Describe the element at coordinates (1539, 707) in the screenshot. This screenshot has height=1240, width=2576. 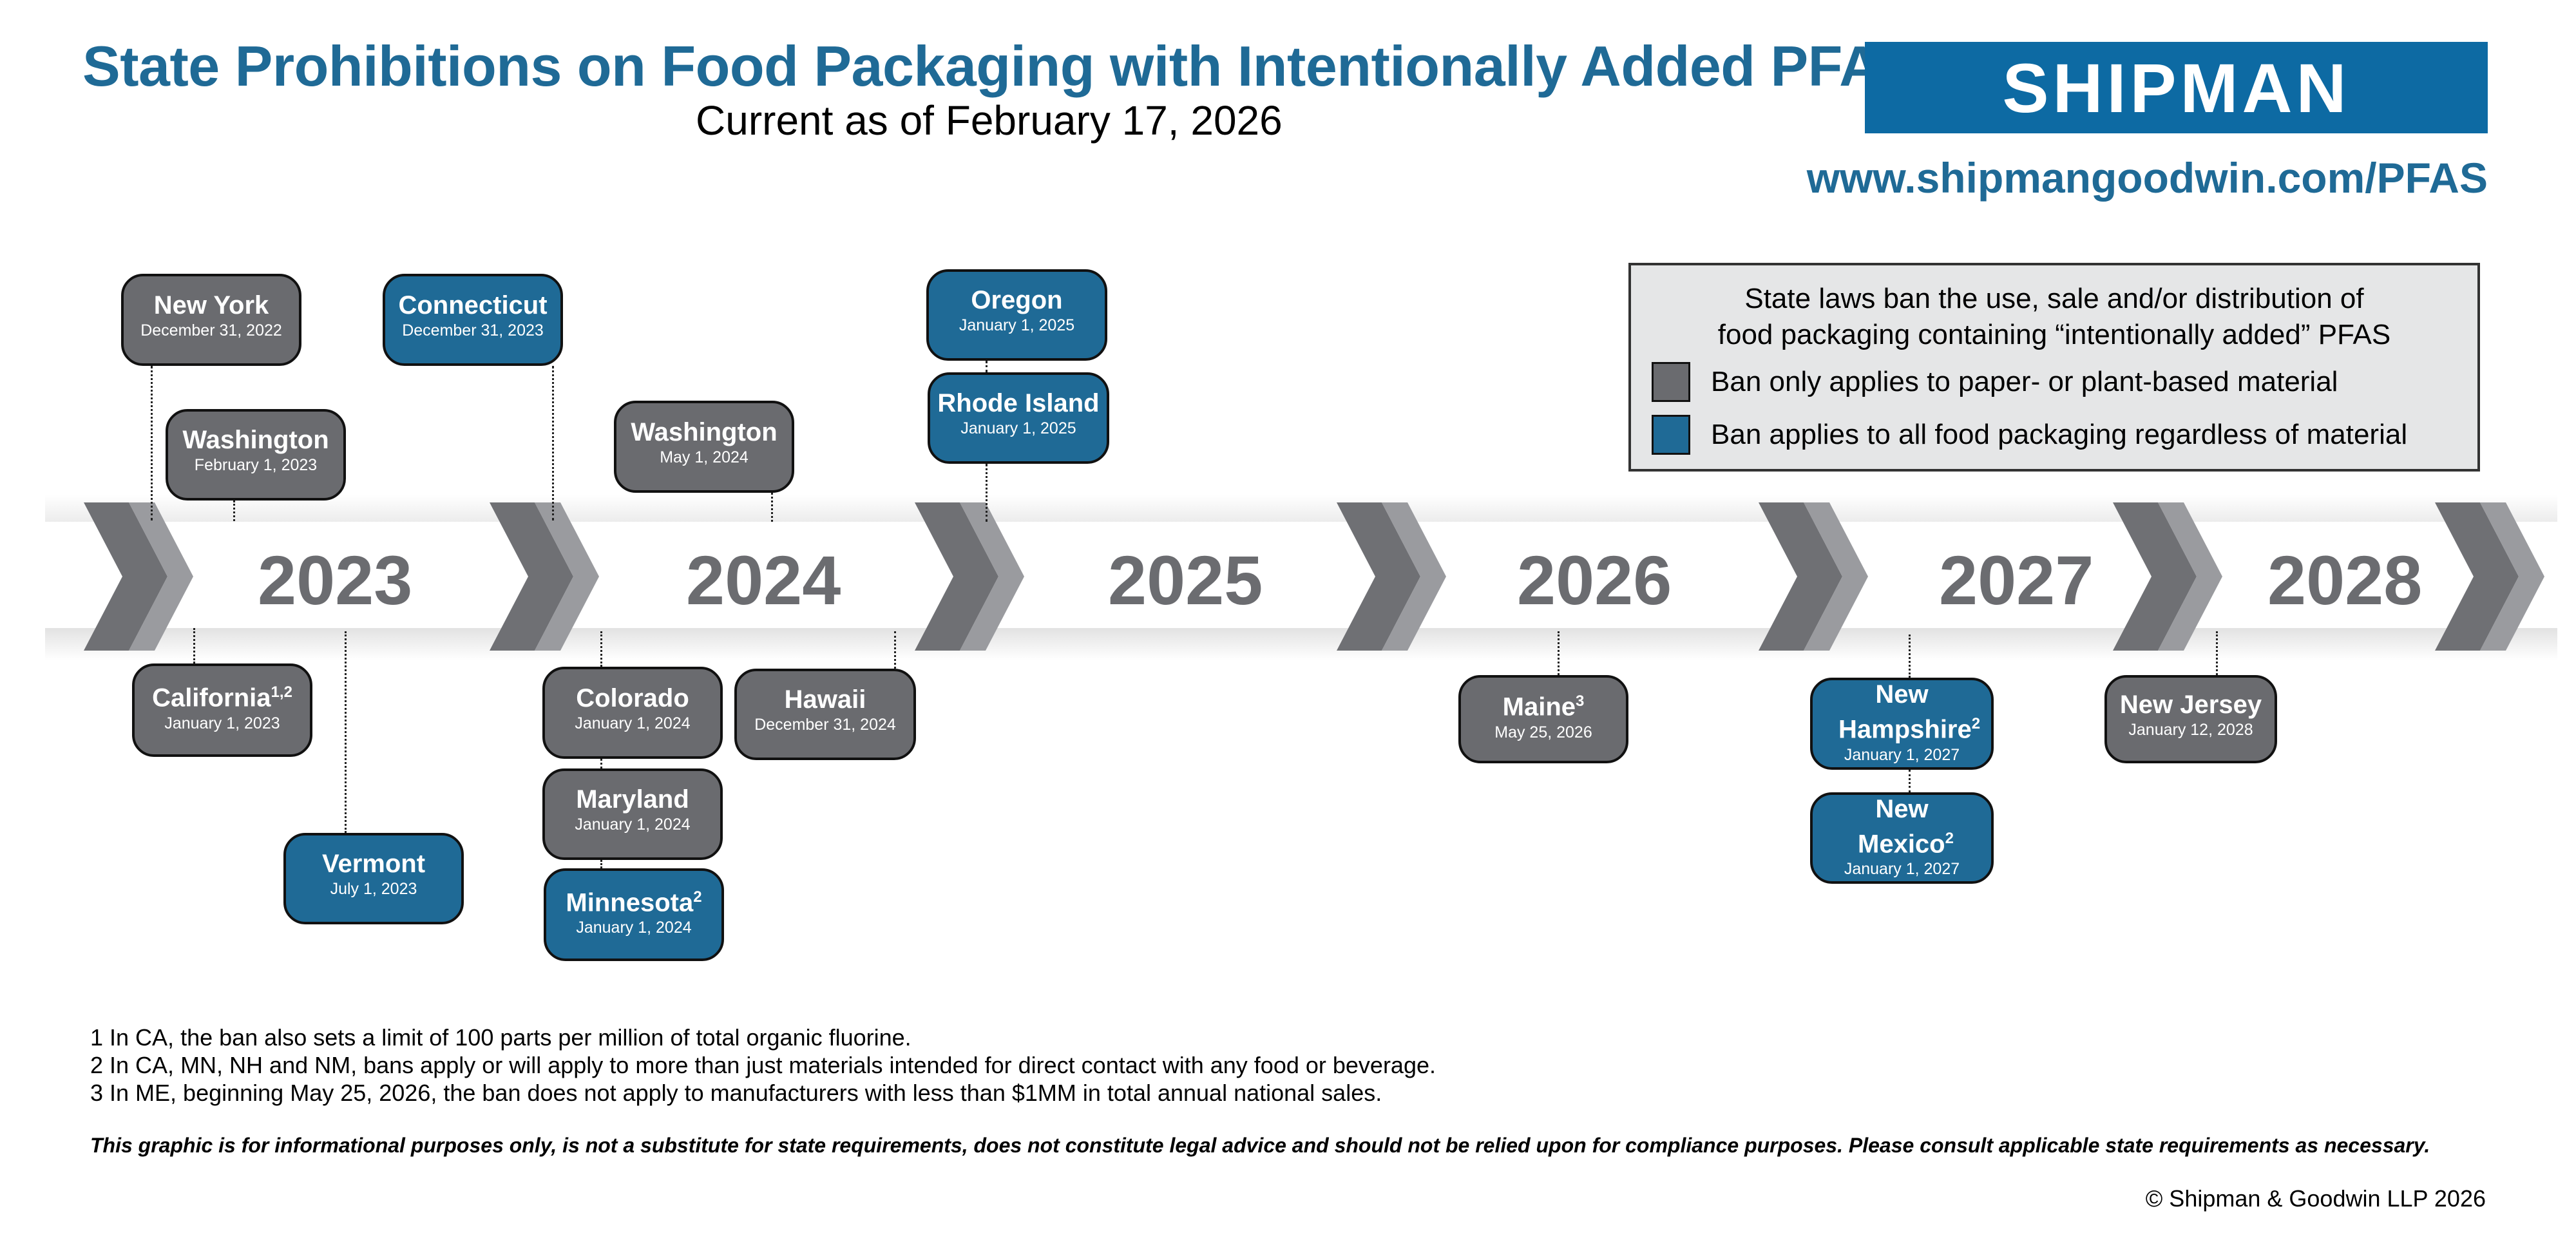
I see `state-name: Maine` at that location.